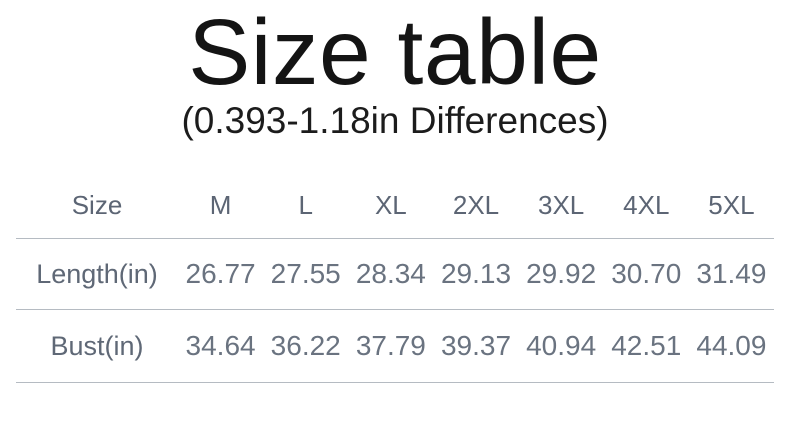 The image size is (790, 421). What do you see at coordinates (391, 206) in the screenshot?
I see `column-header-xl: XL` at bounding box center [391, 206].